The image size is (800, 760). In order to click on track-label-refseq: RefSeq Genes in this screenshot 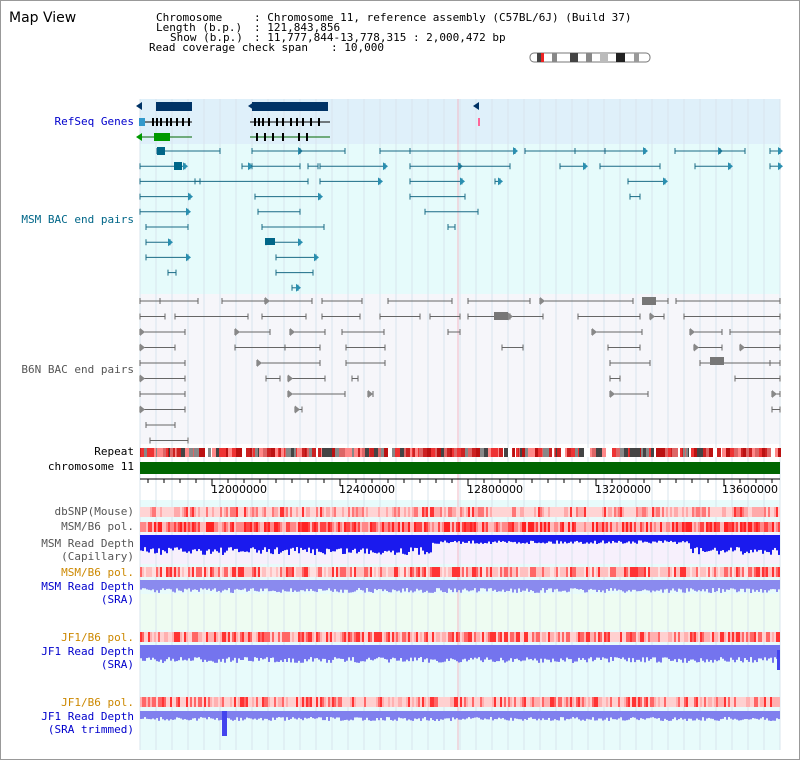, I will do `click(94, 121)`.